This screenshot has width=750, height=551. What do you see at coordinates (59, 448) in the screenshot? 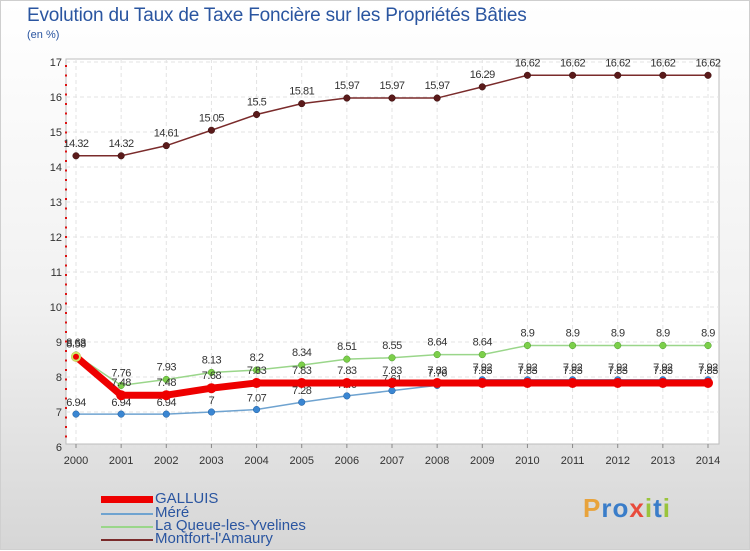
I see `y-tick-label: 6` at bounding box center [59, 448].